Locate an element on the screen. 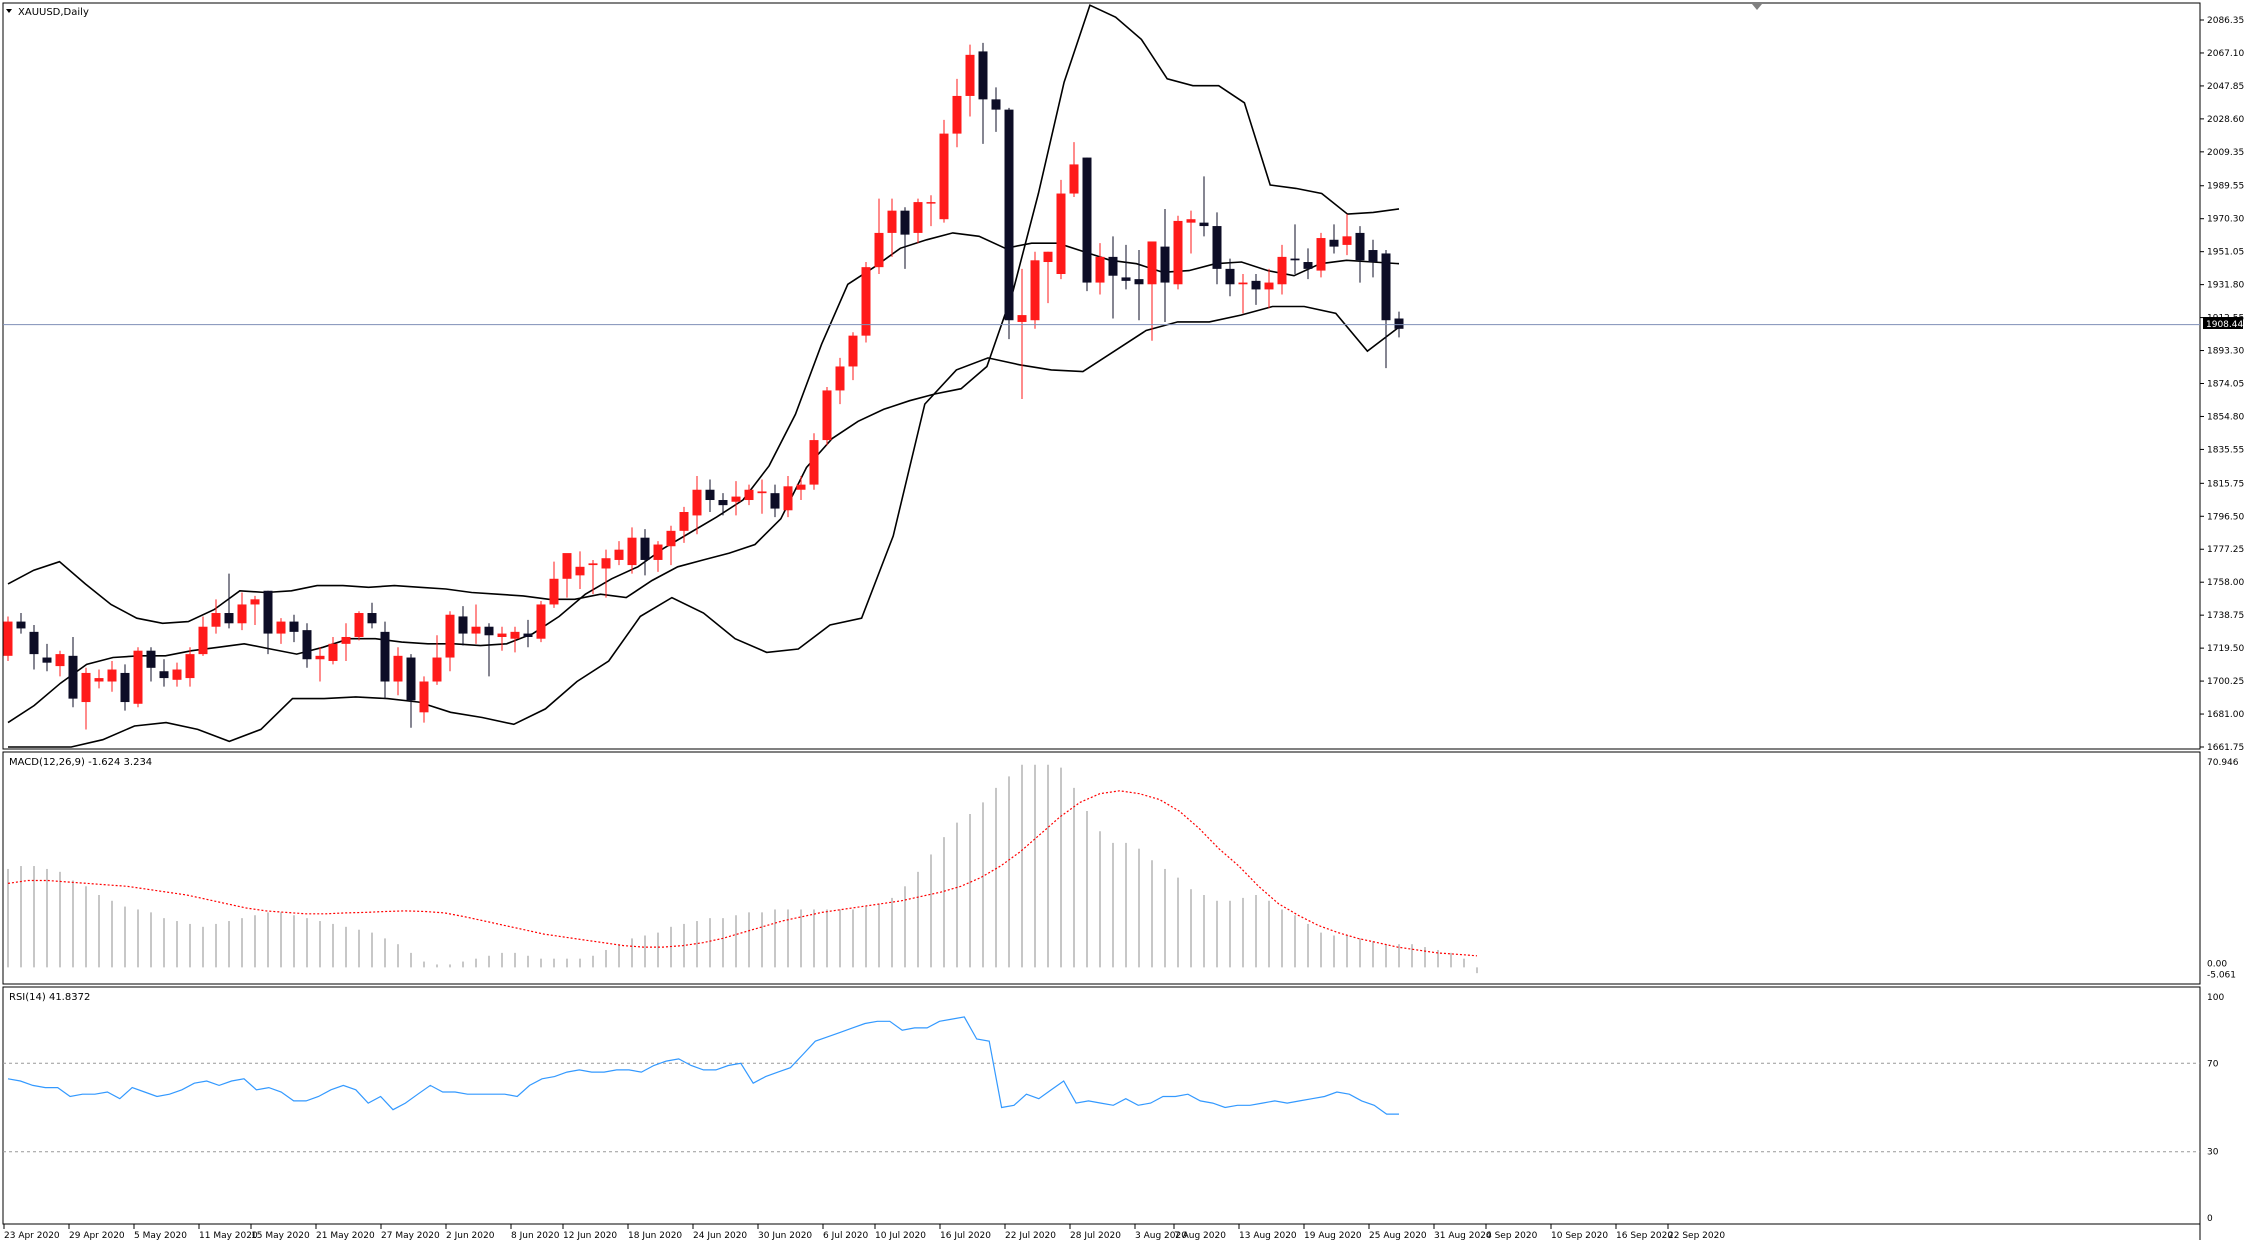 The image size is (2245, 1249). chart-shift-marker-icon is located at coordinates (1757, 7).